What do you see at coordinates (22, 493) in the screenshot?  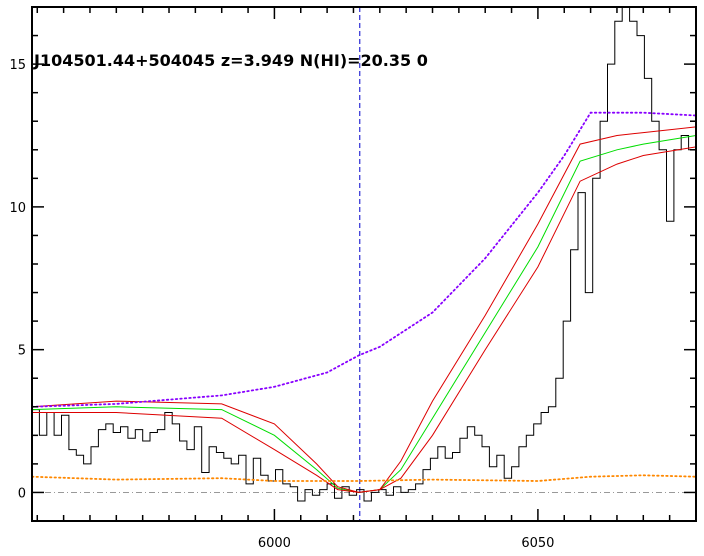 I see `y-tick-label: 0` at bounding box center [22, 493].